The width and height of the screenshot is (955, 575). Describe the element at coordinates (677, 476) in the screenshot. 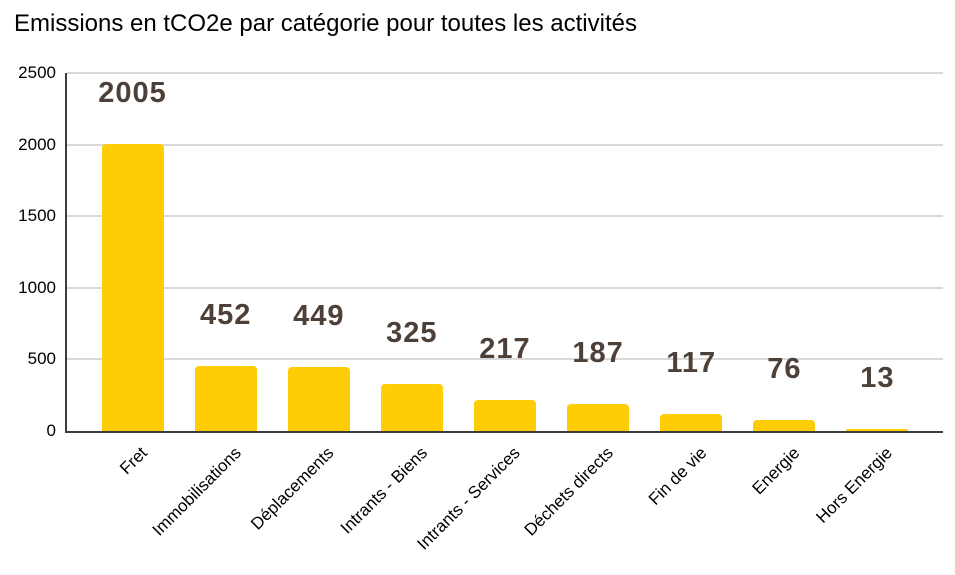

I see `x-axis-label-fin-de-vie: Fin de vie` at that location.